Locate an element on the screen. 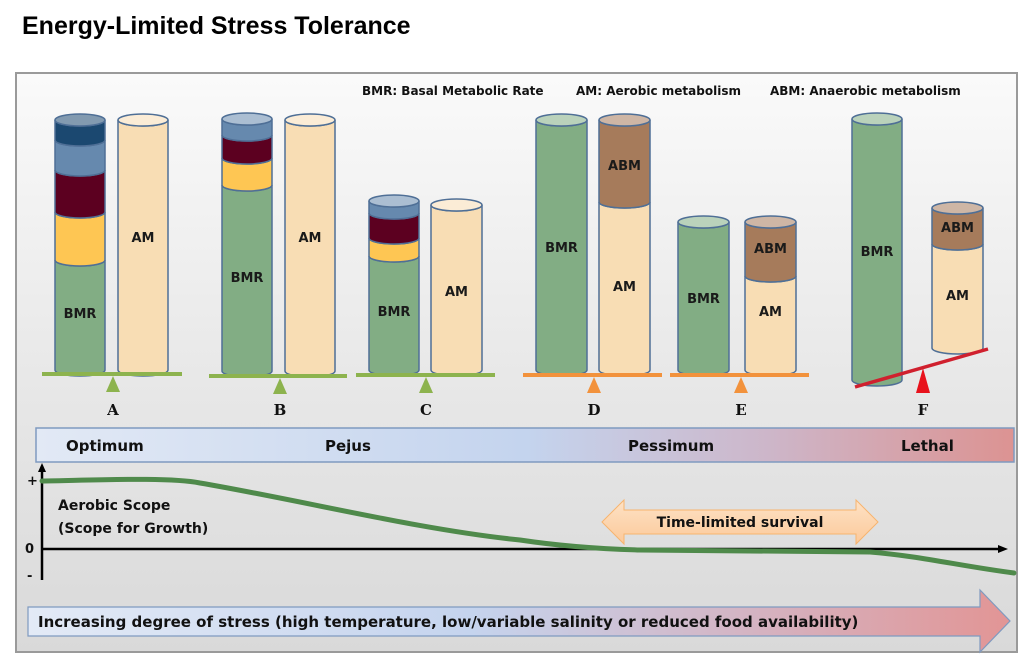 Image resolution: width=1024 pixels, height=659 pixels. cylinder-segment-maroon is located at coordinates (80, 194).